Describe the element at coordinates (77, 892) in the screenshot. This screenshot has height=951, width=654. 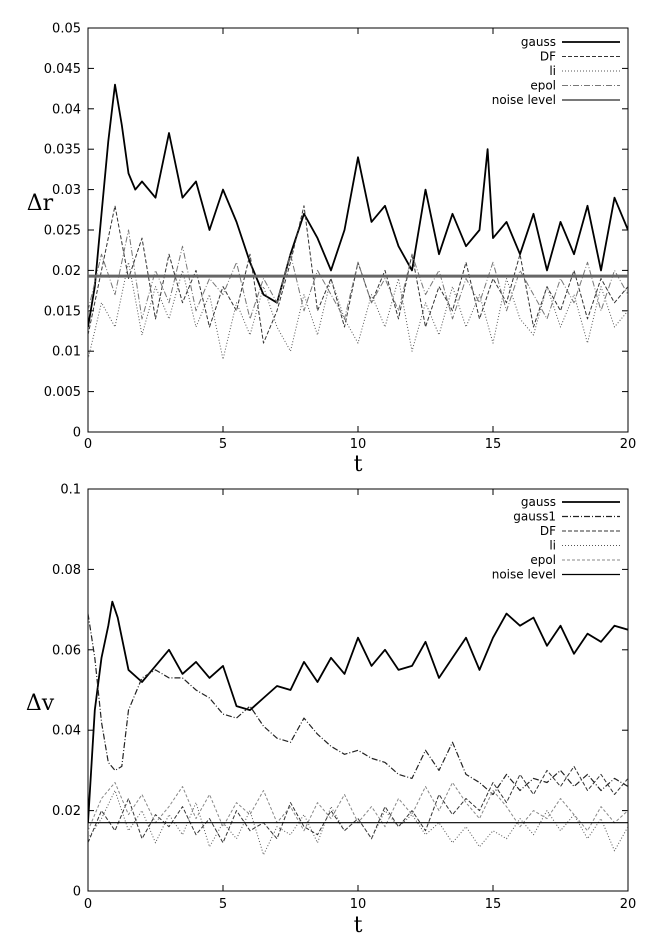
I see `chart2-y-tick-label: 0` at that location.